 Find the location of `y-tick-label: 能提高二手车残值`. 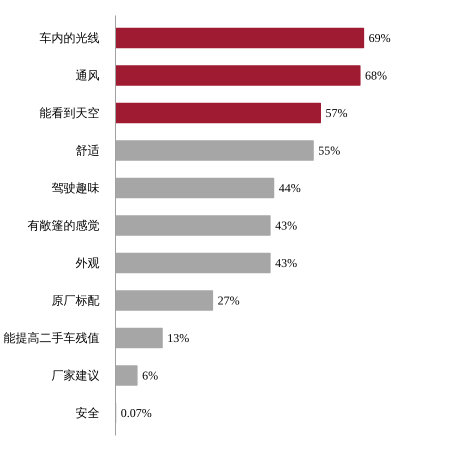

y-tick-label: 能提高二手车残值 is located at coordinates (52, 338).